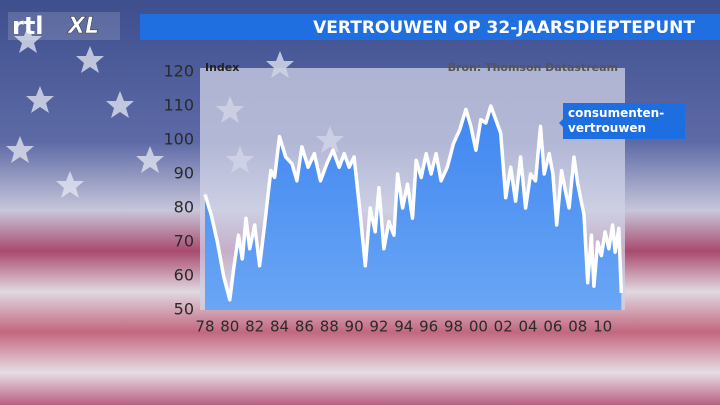  What do you see at coordinates (453, 327) in the screenshot?
I see `x-tick-label: 98` at bounding box center [453, 327].